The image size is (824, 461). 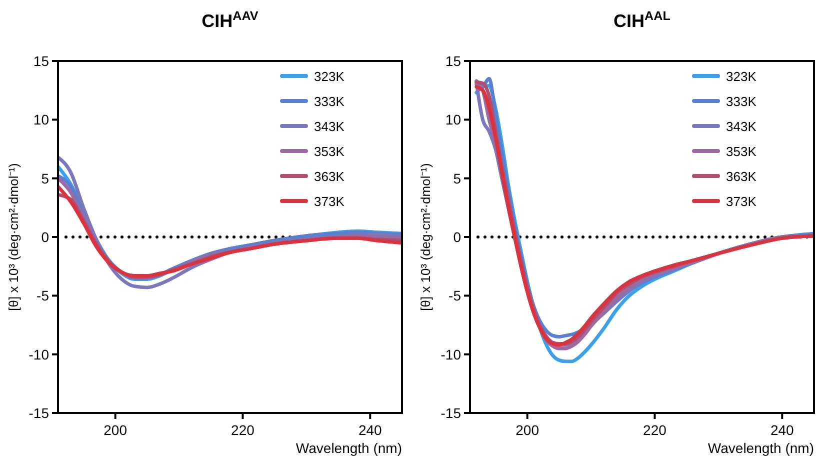 What do you see at coordinates (642, 20) in the screenshot?
I see `chart-title: CIH$^{AAL}$` at bounding box center [642, 20].